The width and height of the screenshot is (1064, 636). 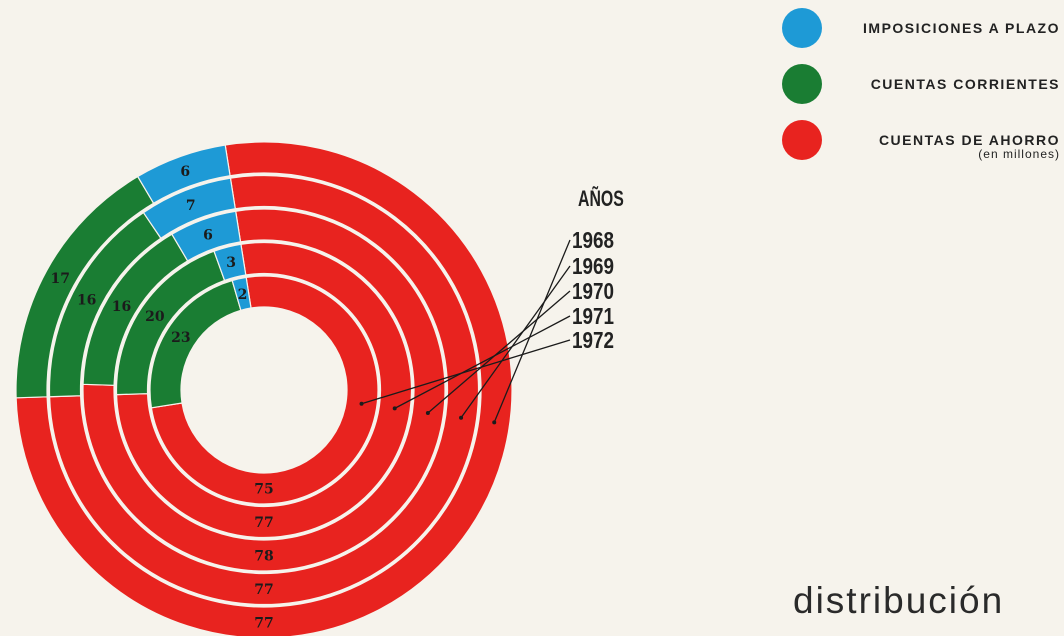 What do you see at coordinates (185, 172) in the screenshot?
I see `ring-1968-imposiciones-value: 6` at bounding box center [185, 172].